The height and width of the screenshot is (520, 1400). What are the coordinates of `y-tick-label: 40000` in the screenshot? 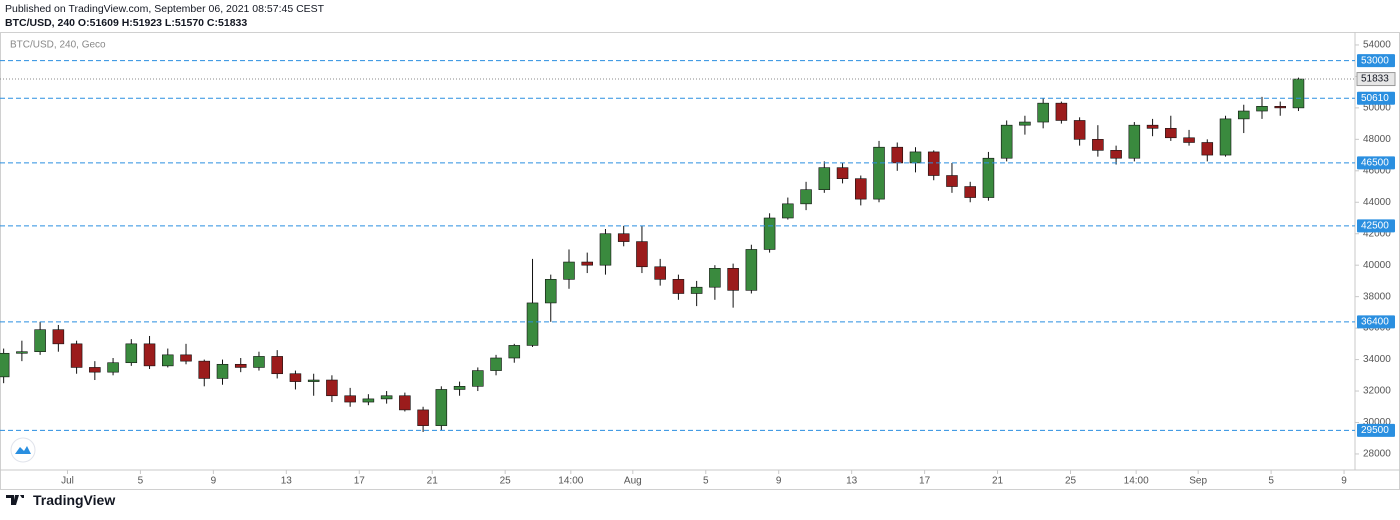 It's located at (1377, 265).